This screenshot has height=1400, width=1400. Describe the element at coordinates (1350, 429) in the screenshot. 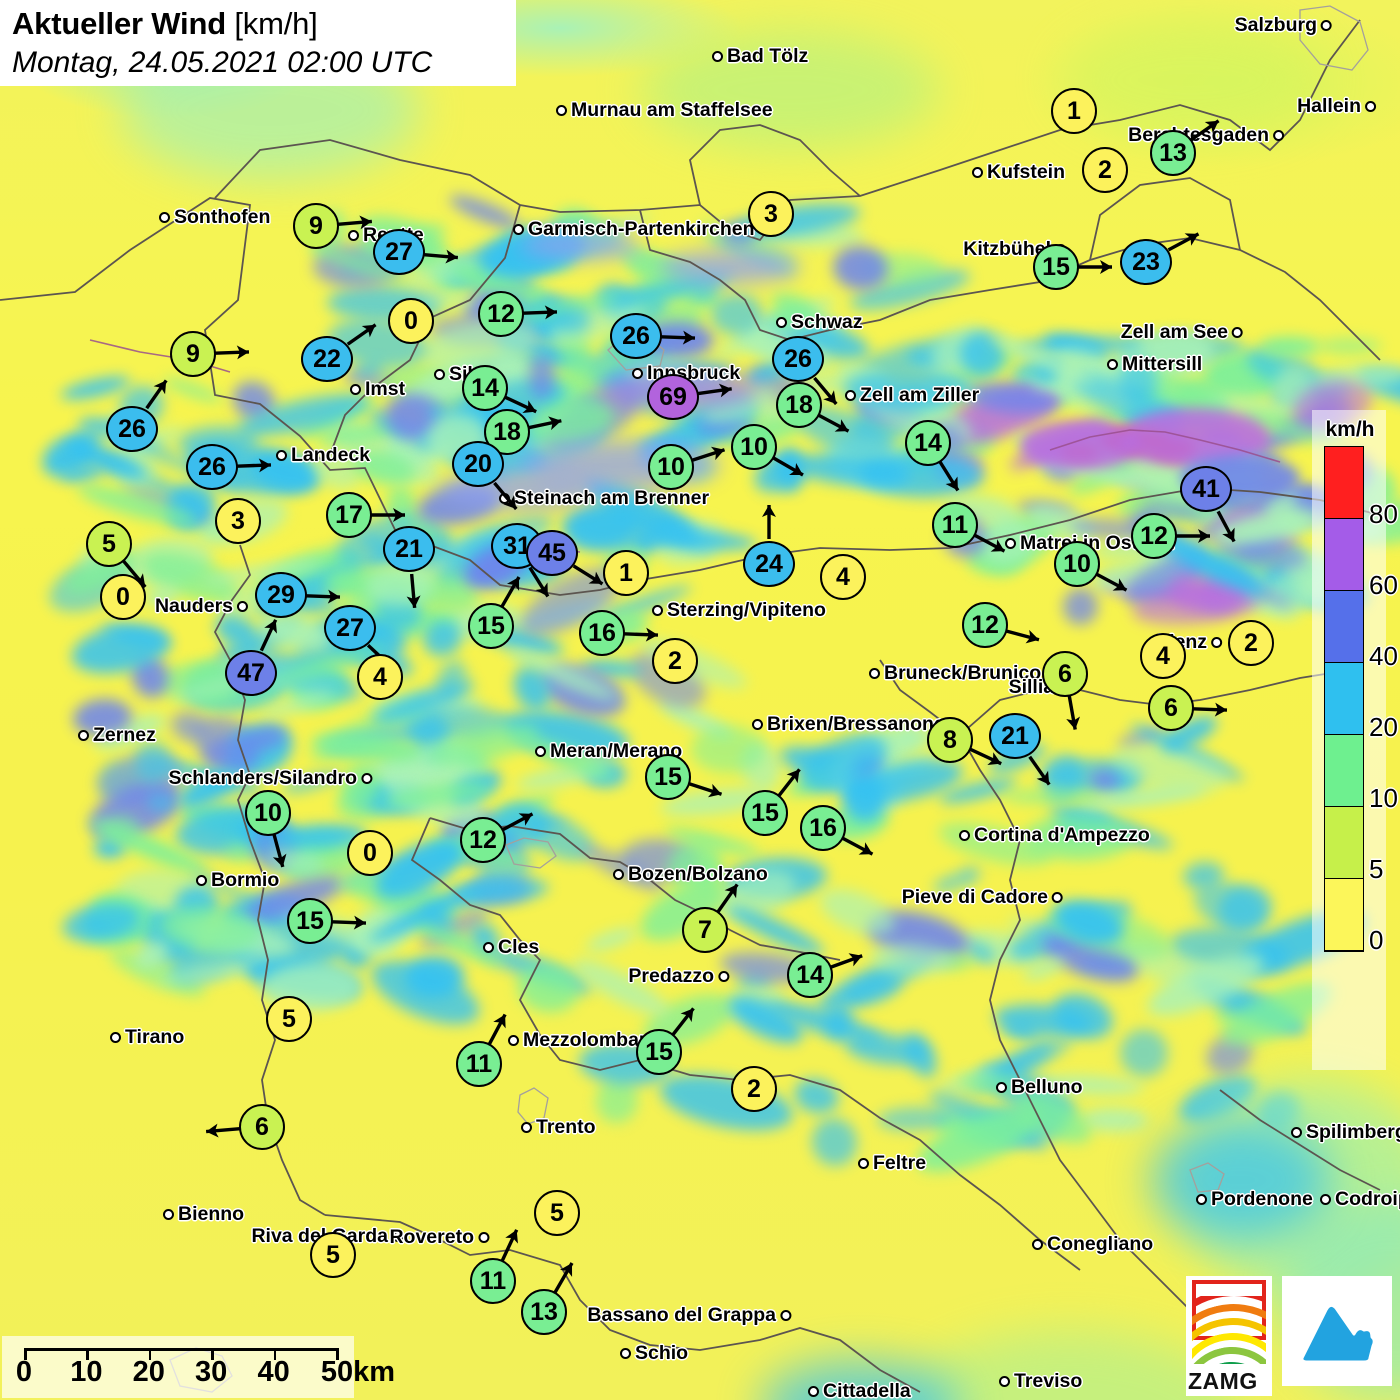

I see `legend-caption: km/h` at that location.